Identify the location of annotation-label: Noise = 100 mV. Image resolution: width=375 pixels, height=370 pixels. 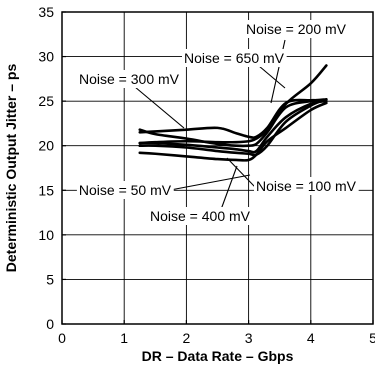
(306, 186).